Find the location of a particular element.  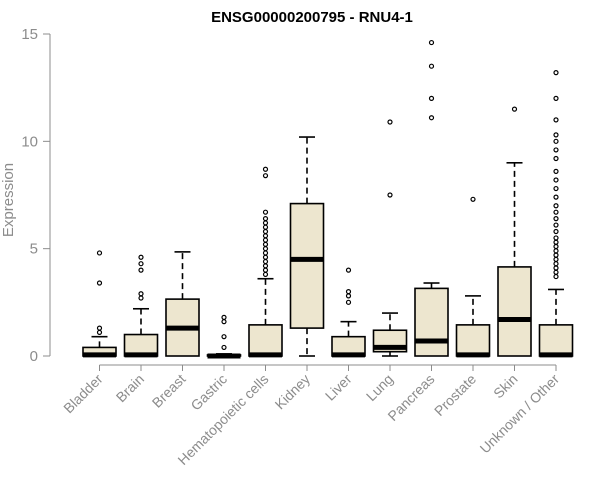

y-axis-label: Expression is located at coordinates (8, 200).